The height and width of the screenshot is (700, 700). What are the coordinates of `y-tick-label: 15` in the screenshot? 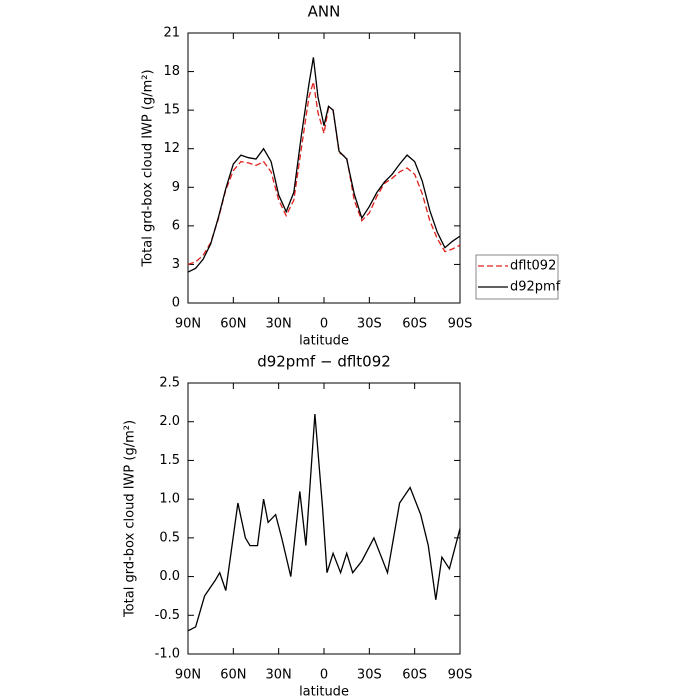 It's located at (171, 110).